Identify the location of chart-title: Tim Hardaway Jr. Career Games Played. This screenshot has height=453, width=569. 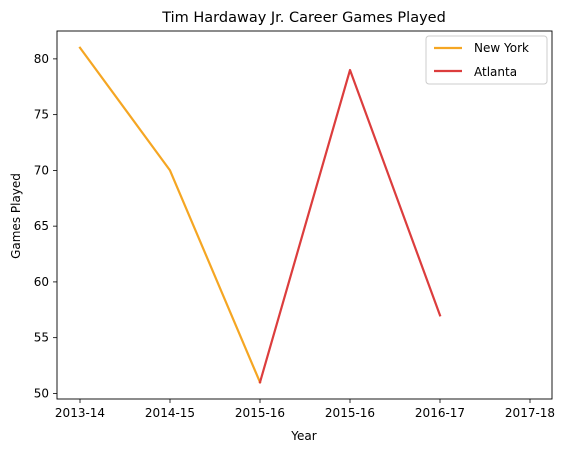
(303, 18).